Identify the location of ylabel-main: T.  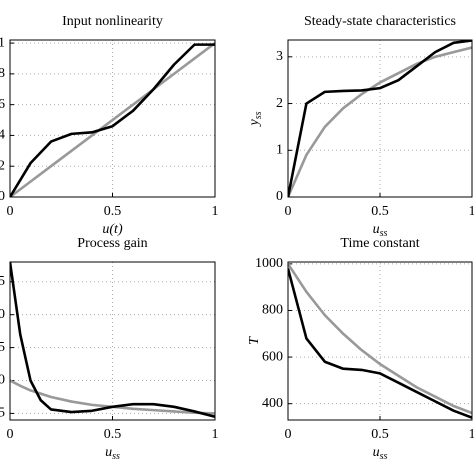
(254, 340).